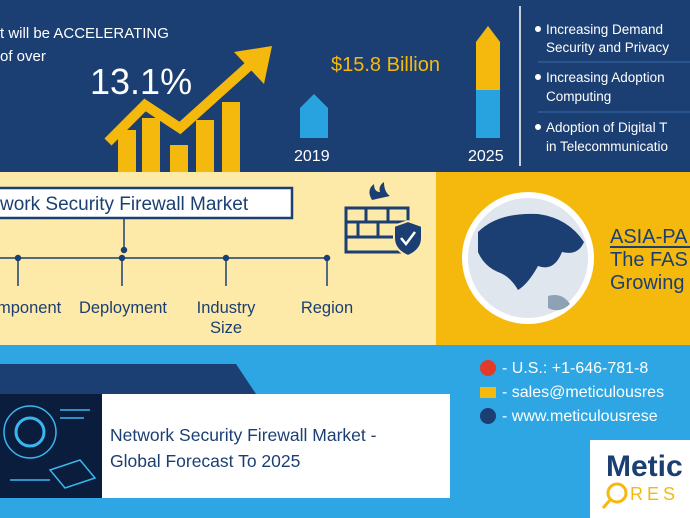 This screenshot has width=690, height=518. I want to click on region-line: The FAS, so click(649, 260).